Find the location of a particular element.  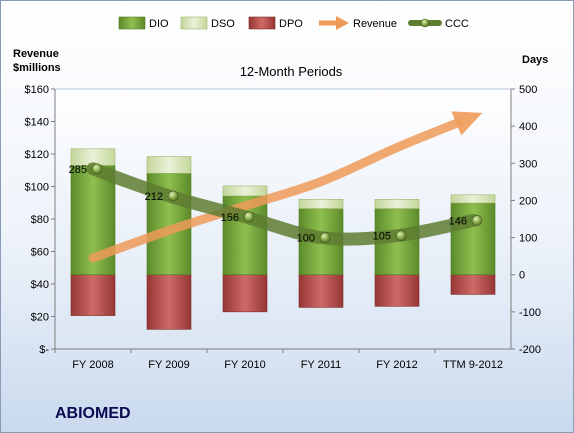

legend-label: Revenue is located at coordinates (375, 24).